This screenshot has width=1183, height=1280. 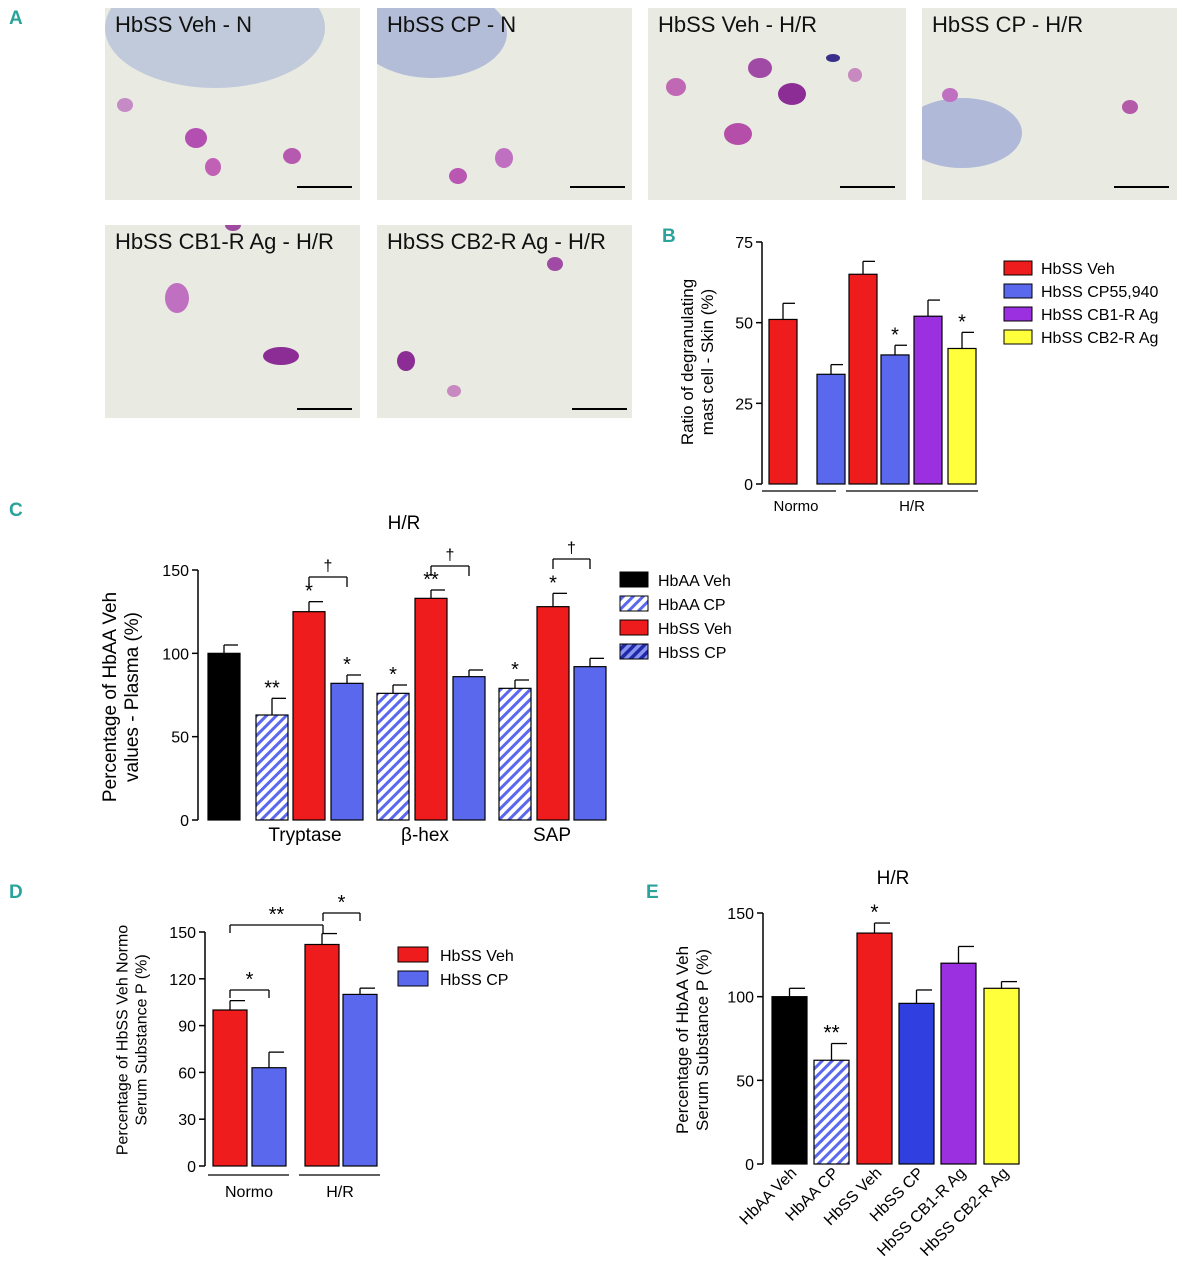 What do you see at coordinates (232, 104) in the screenshot?
I see `micrograph-hbss-veh-n: HbSS Veh - N` at bounding box center [232, 104].